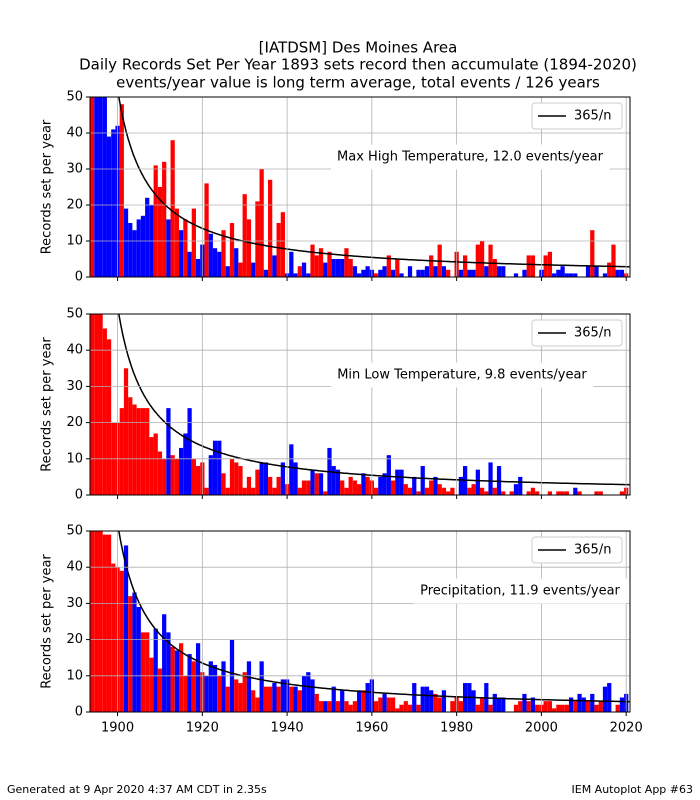  Describe the element at coordinates (74, 639) in the screenshot. I see `y-tick-label: 20` at that location.